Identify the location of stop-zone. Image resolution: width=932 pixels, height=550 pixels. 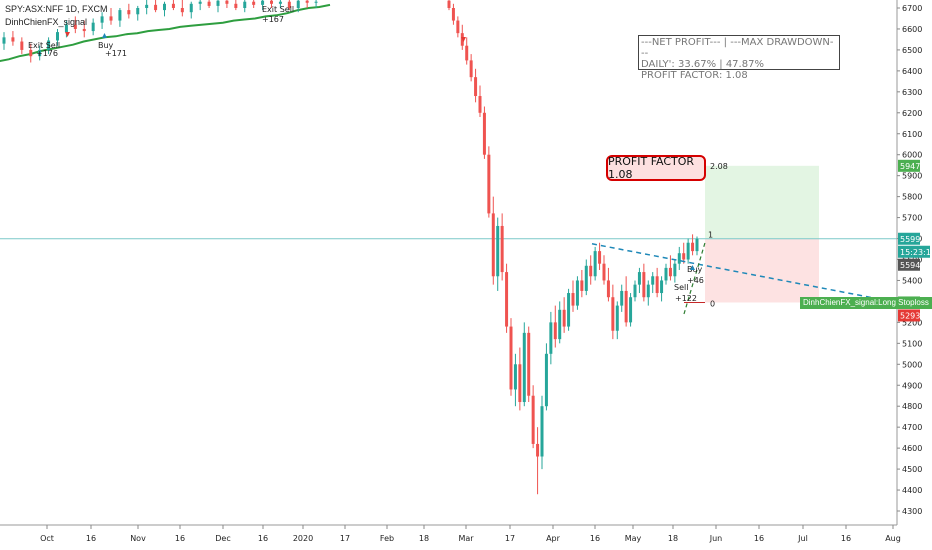
(762, 270).